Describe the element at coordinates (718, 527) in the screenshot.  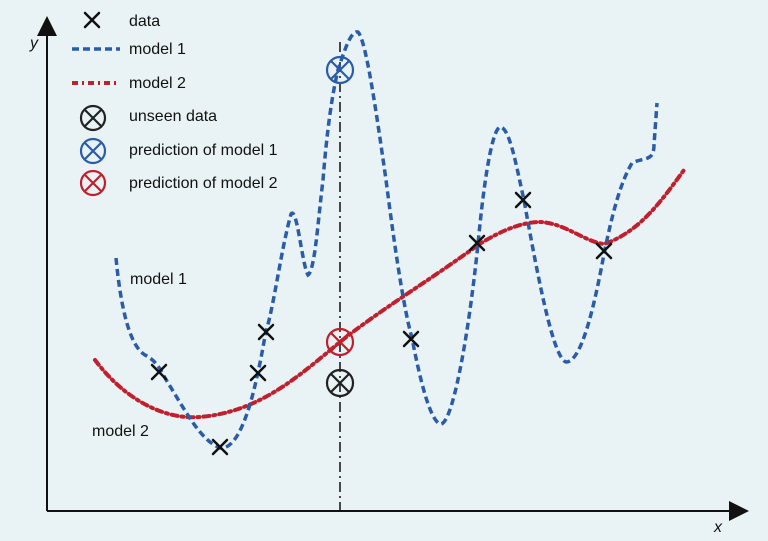
I see `x-axis-label: x` at that location.